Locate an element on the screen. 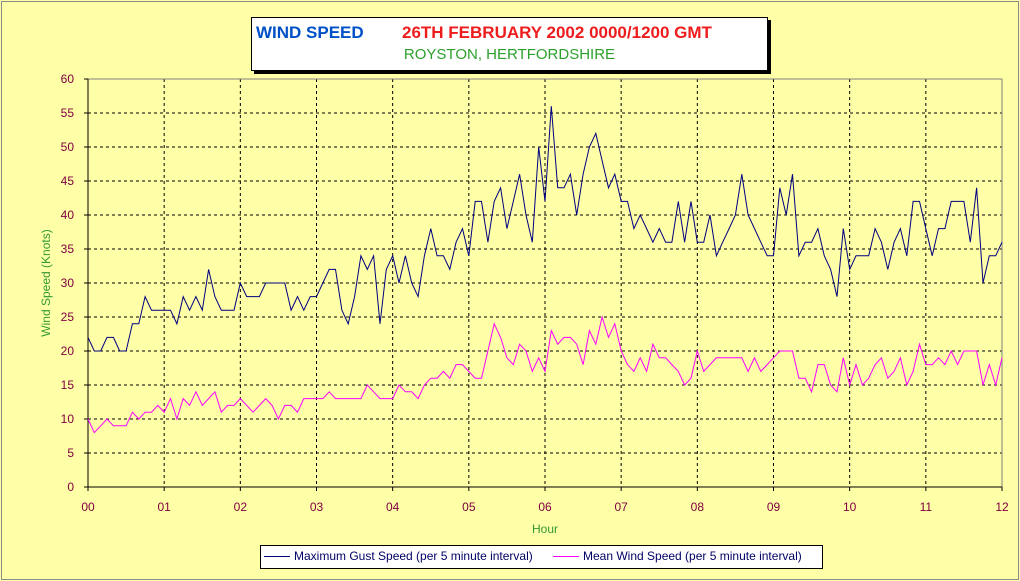  y-tick-label: 15 is located at coordinates (68, 385).